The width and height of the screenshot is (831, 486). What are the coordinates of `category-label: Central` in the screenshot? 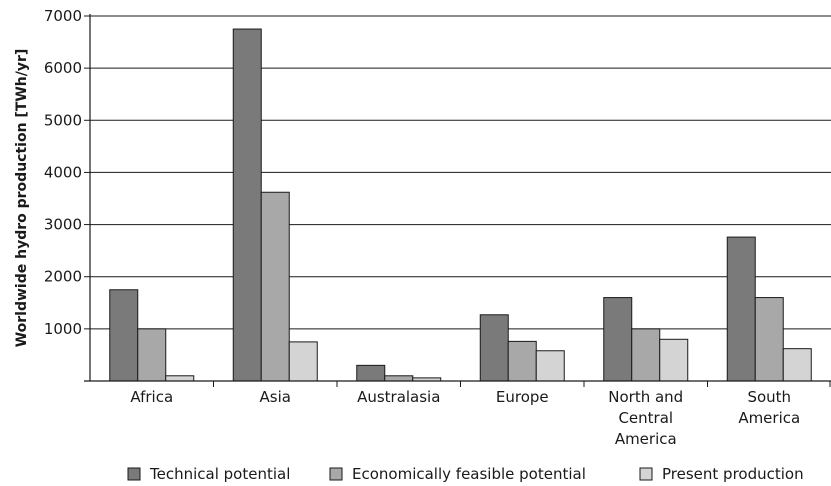 It's located at (645, 418).